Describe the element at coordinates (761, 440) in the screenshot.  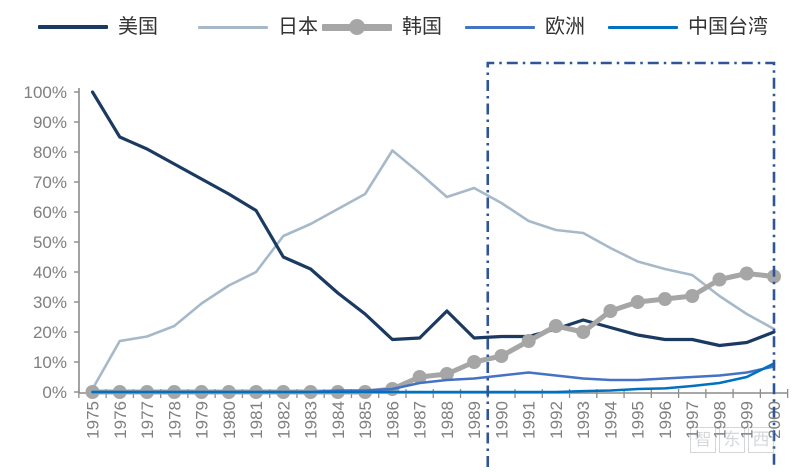
I see `watermark-char: 西` at that location.